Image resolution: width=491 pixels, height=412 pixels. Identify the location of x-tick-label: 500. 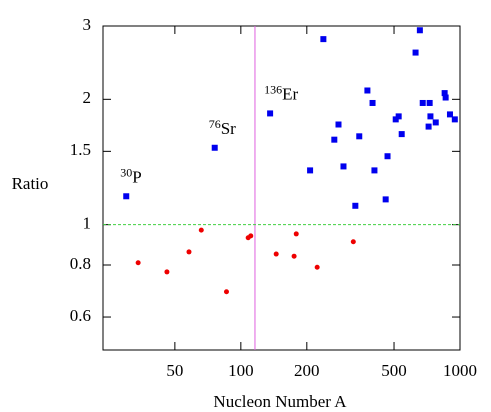
(394, 370).